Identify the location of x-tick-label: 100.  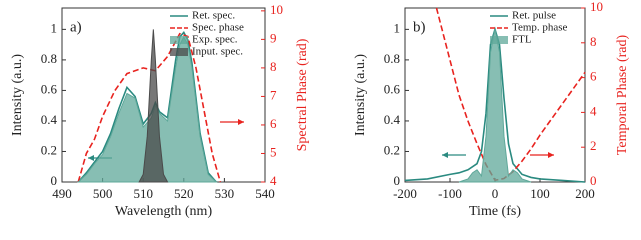
(540, 193).